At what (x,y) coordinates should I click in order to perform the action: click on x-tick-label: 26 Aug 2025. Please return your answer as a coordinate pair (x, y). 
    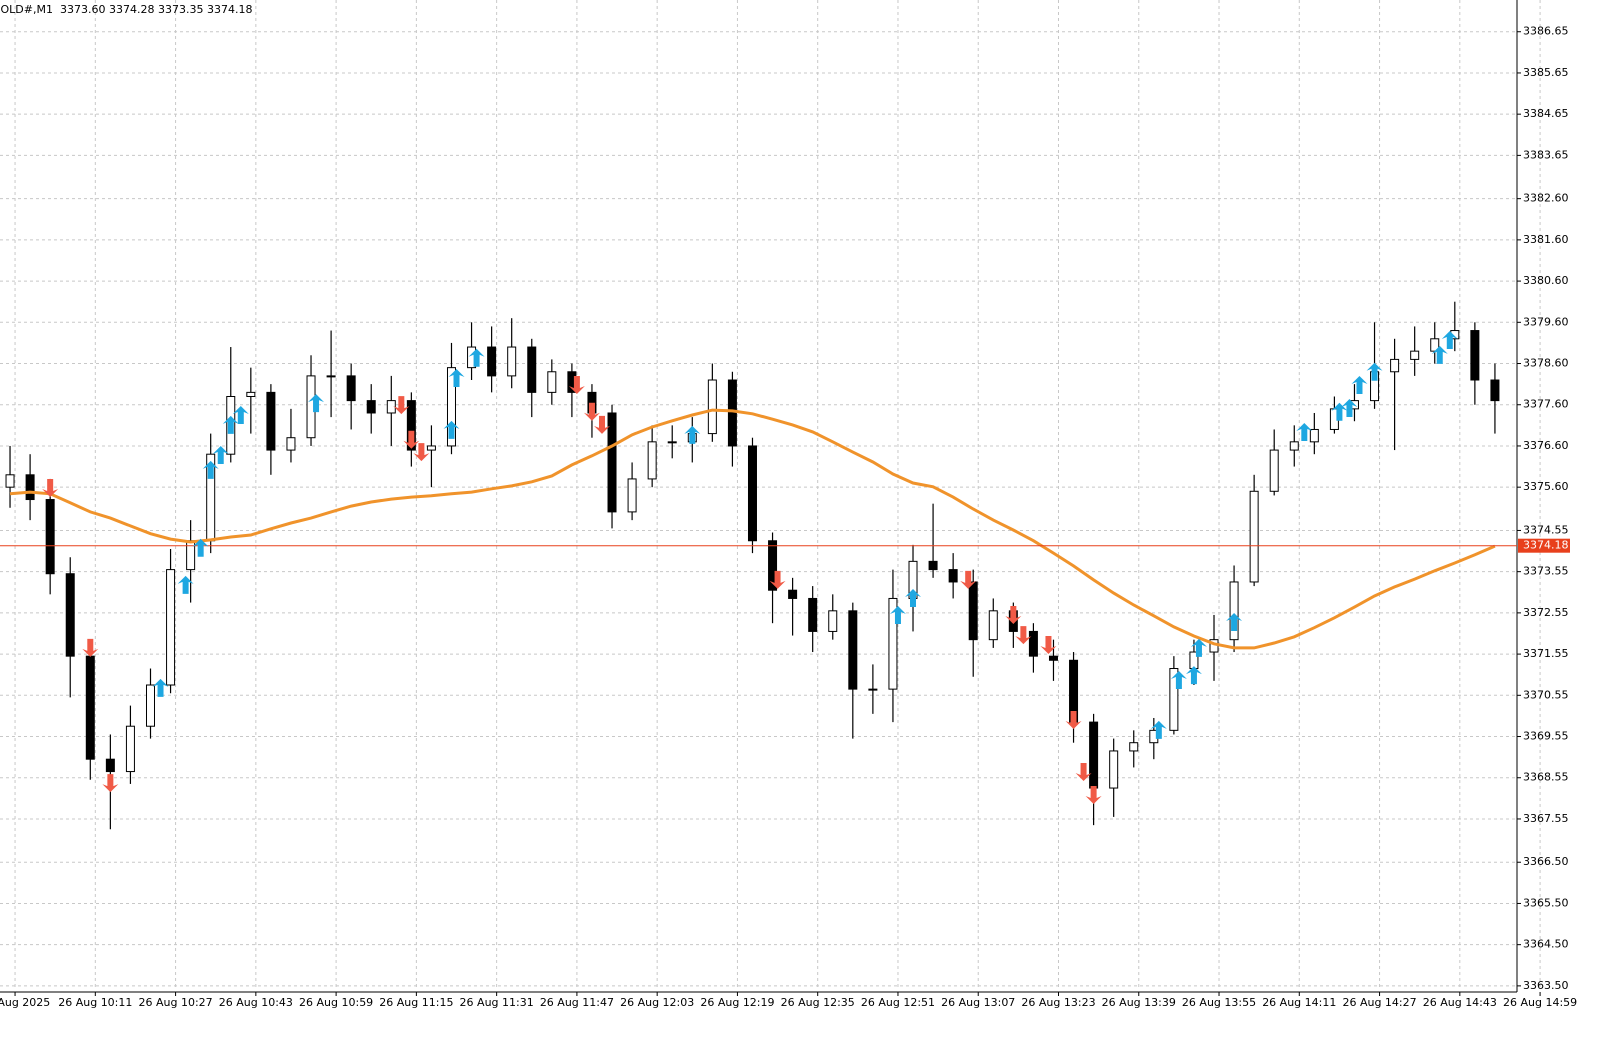
    Looking at the image, I should click on (25, 1002).